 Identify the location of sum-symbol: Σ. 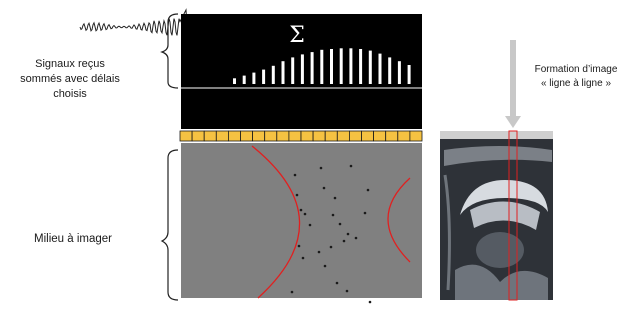
(297, 35).